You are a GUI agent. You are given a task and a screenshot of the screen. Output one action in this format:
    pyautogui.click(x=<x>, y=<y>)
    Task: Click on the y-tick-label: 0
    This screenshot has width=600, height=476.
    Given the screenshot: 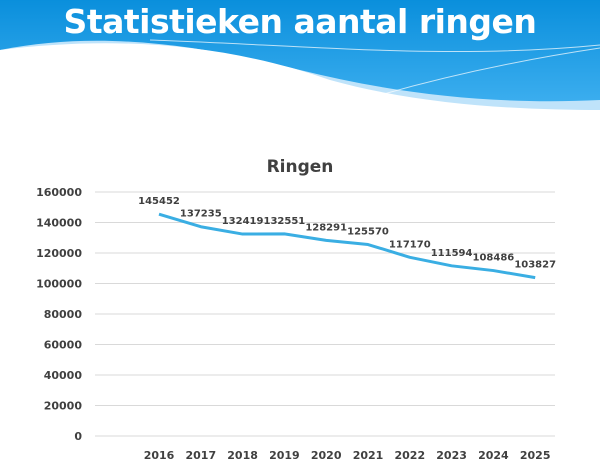 What is the action you would take?
    pyautogui.click(x=78, y=436)
    